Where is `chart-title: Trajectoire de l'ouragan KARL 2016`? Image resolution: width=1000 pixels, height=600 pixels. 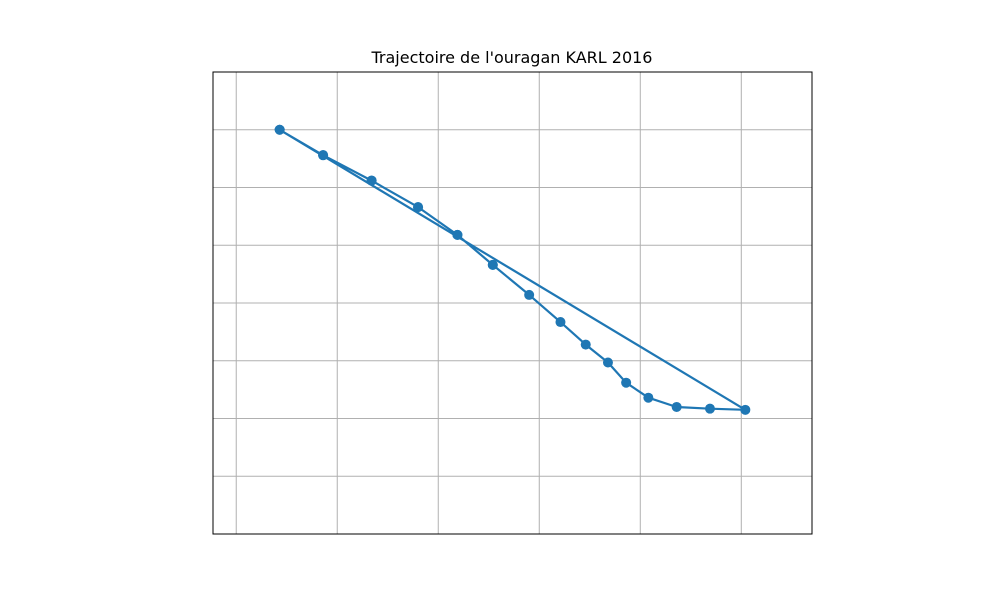 chart-title: Trajectoire de l'ouragan KARL 2016 is located at coordinates (512, 57).